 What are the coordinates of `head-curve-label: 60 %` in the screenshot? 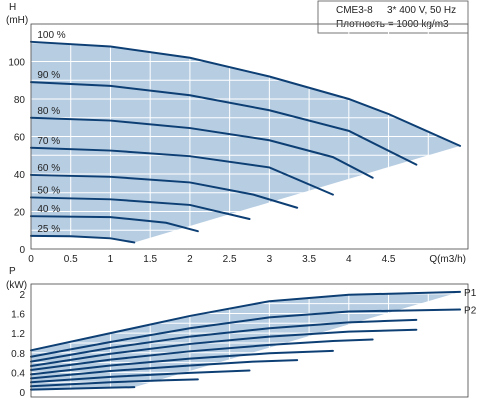 It's located at (48, 168).